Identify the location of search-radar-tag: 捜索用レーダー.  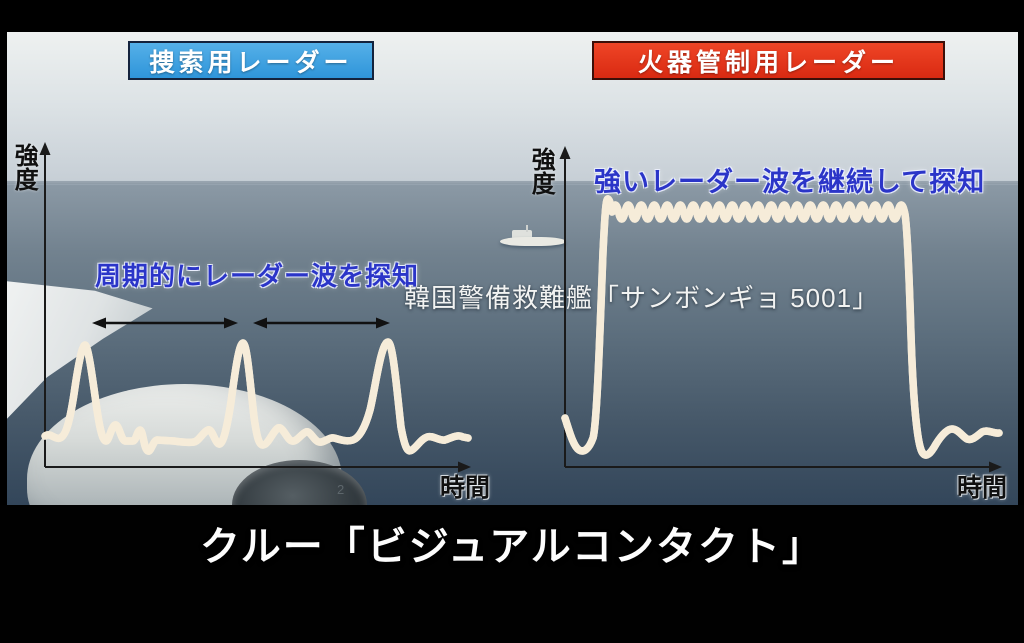
(251, 60).